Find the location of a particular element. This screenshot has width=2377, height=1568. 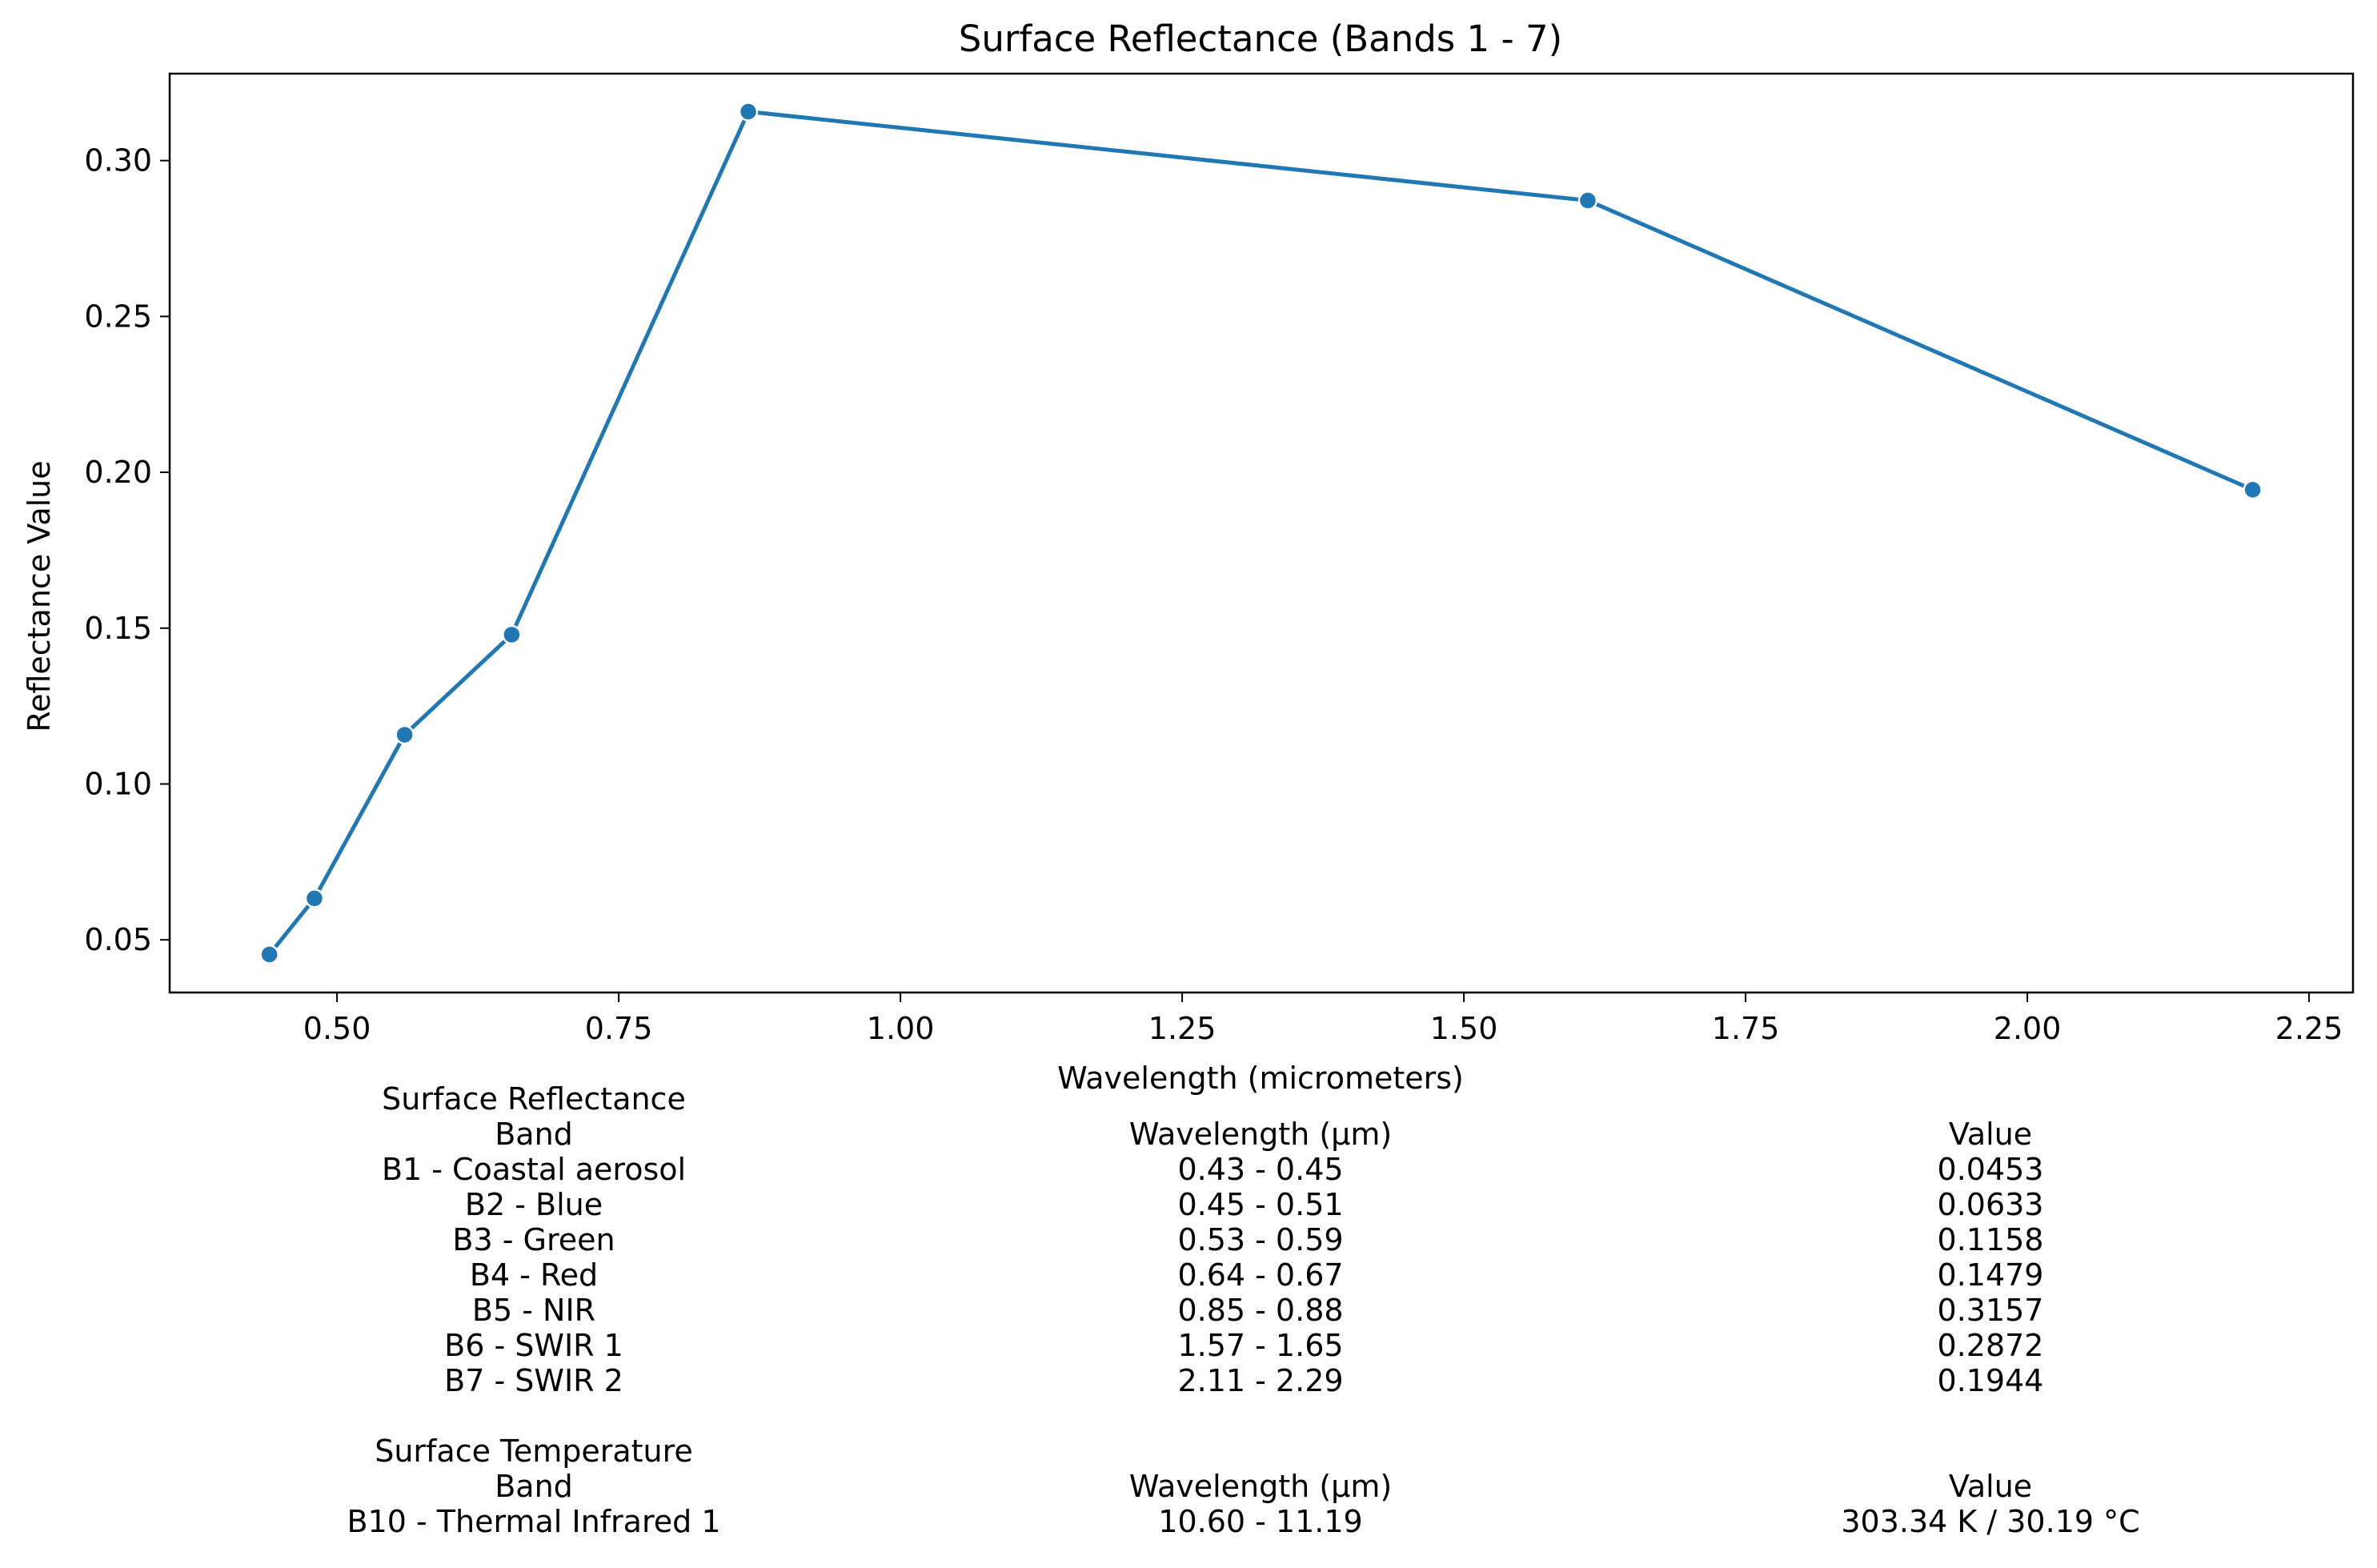

table-cell-wavelength: 0.43 - 0.45 is located at coordinates (1260, 1169).